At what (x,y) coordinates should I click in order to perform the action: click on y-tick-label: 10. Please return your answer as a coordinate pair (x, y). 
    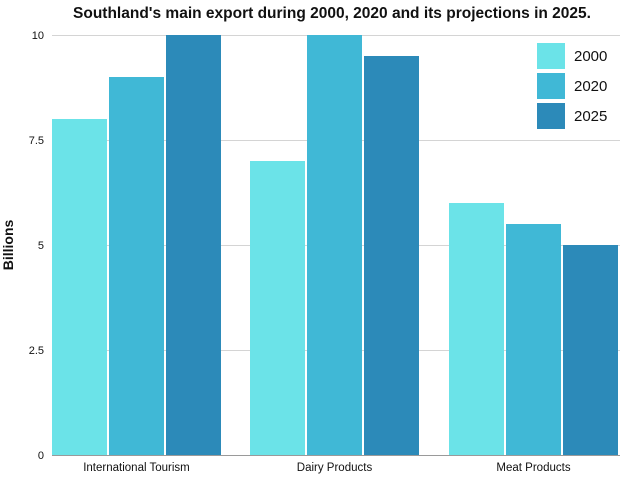
    Looking at the image, I should click on (38, 36).